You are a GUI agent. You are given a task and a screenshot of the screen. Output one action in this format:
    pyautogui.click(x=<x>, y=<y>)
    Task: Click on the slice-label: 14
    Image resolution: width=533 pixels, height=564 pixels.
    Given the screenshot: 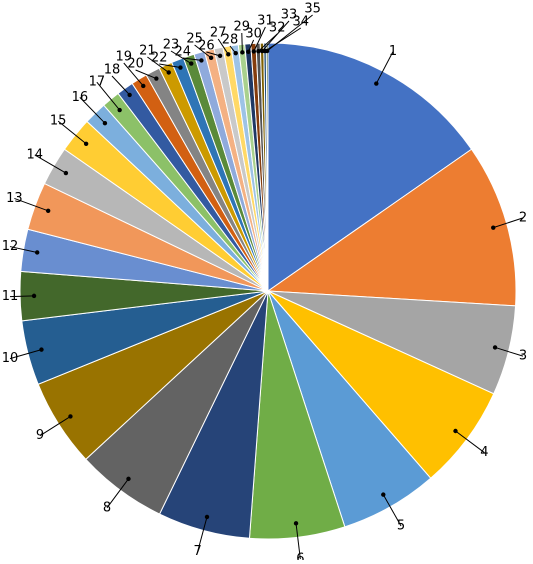 What is the action you would take?
    pyautogui.click(x=35, y=154)
    